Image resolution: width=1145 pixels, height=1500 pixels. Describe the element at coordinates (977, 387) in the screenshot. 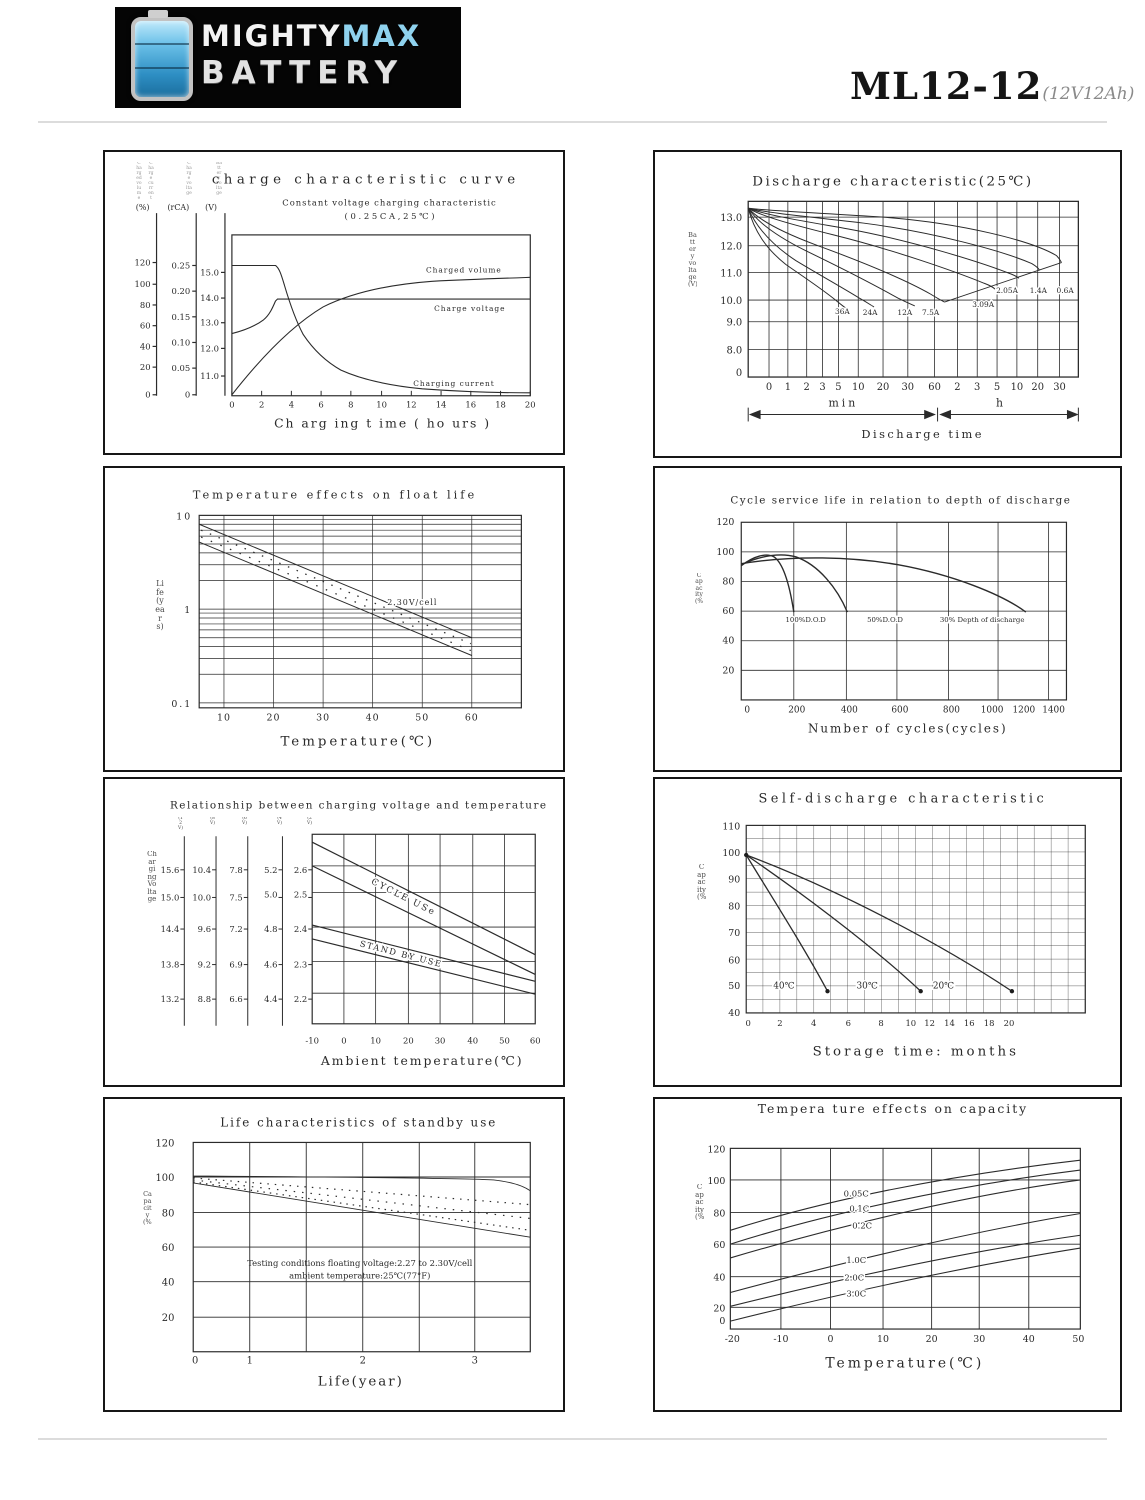

I see `svg-text: 3` at that location.